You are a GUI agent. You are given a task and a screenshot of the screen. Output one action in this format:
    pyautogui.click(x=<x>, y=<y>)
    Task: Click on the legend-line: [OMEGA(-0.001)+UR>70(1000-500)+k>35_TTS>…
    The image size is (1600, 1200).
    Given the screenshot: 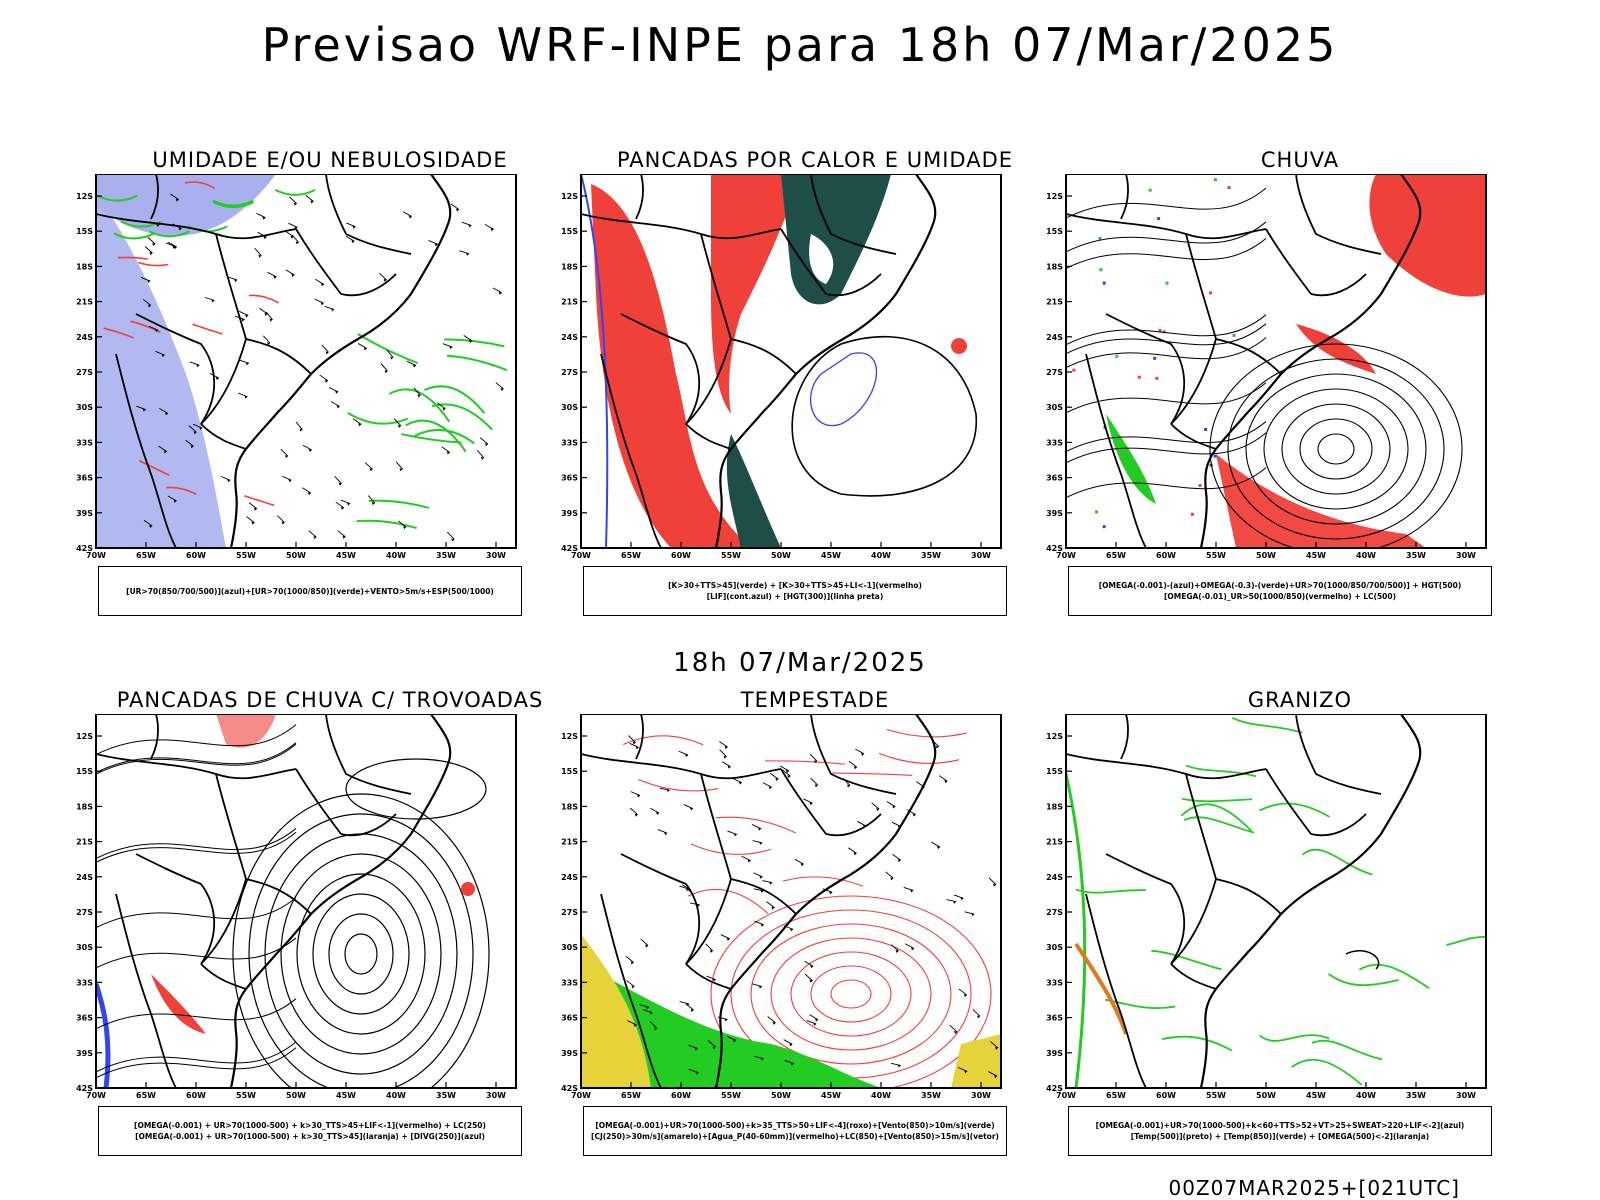 What is the action you would take?
    pyautogui.click(x=795, y=1125)
    